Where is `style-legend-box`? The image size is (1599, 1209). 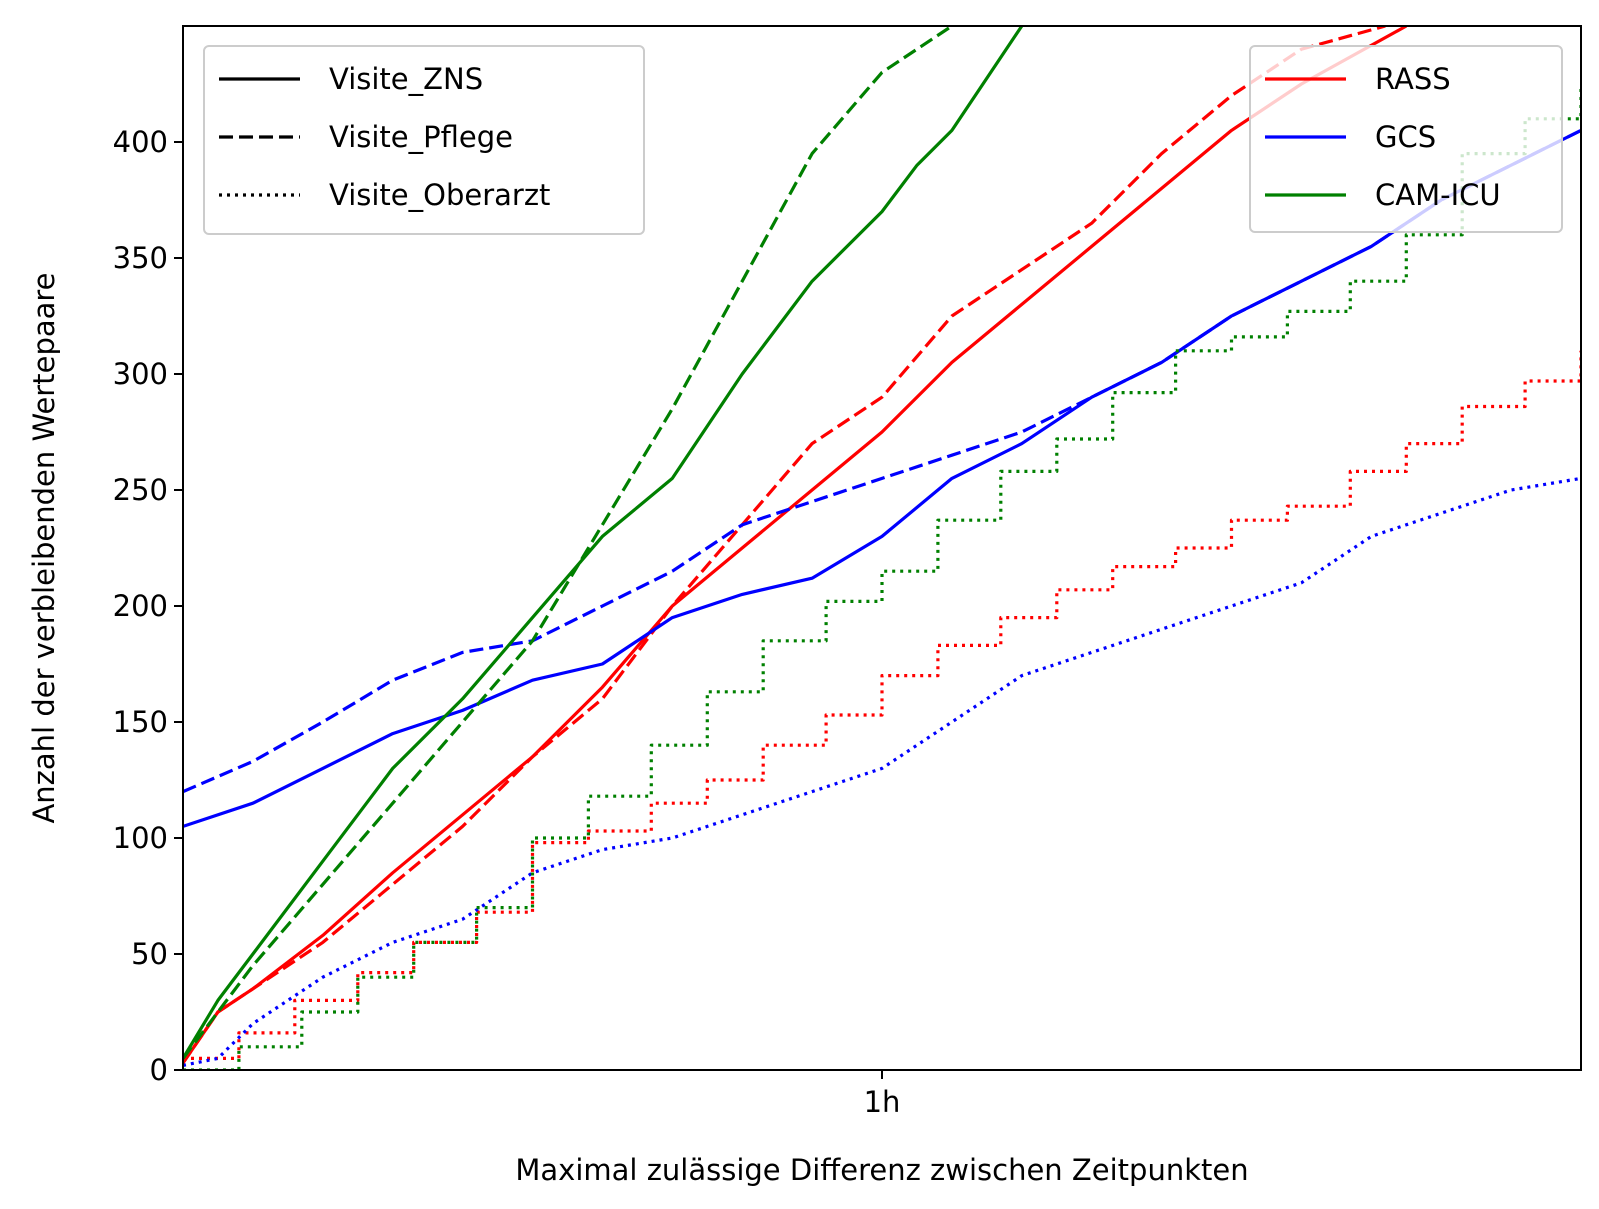 style-legend-box is located at coordinates (424, 140).